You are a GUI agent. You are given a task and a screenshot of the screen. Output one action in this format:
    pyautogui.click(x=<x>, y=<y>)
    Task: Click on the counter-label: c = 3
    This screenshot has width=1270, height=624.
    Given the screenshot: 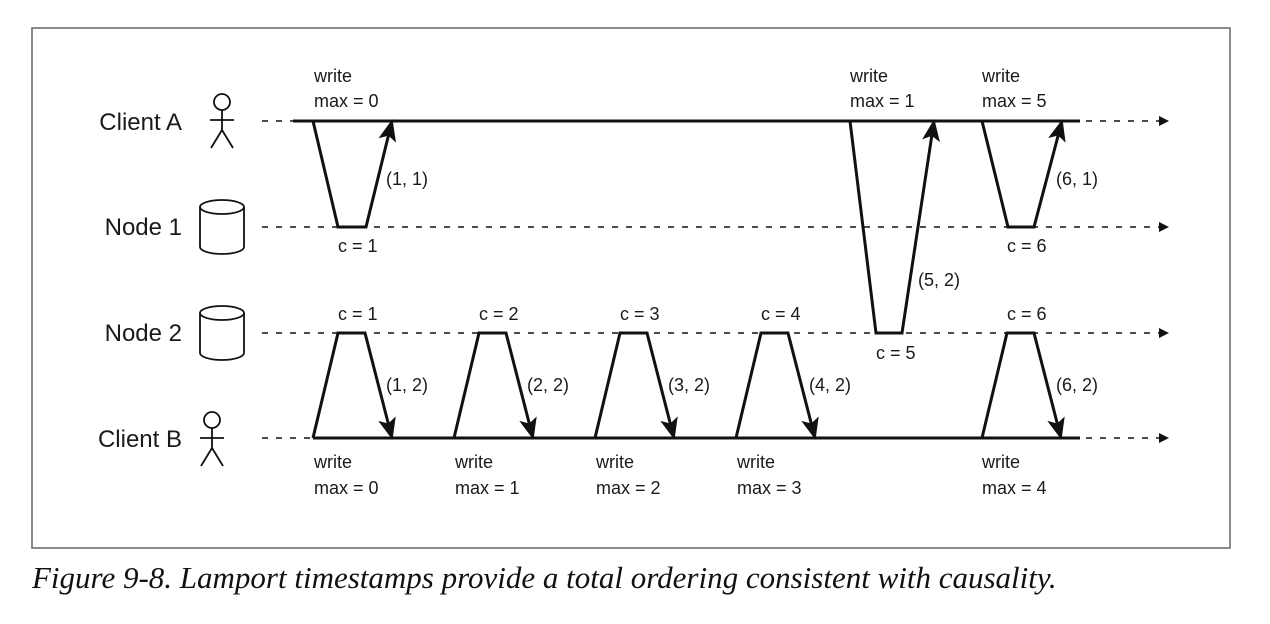 What is the action you would take?
    pyautogui.click(x=640, y=314)
    